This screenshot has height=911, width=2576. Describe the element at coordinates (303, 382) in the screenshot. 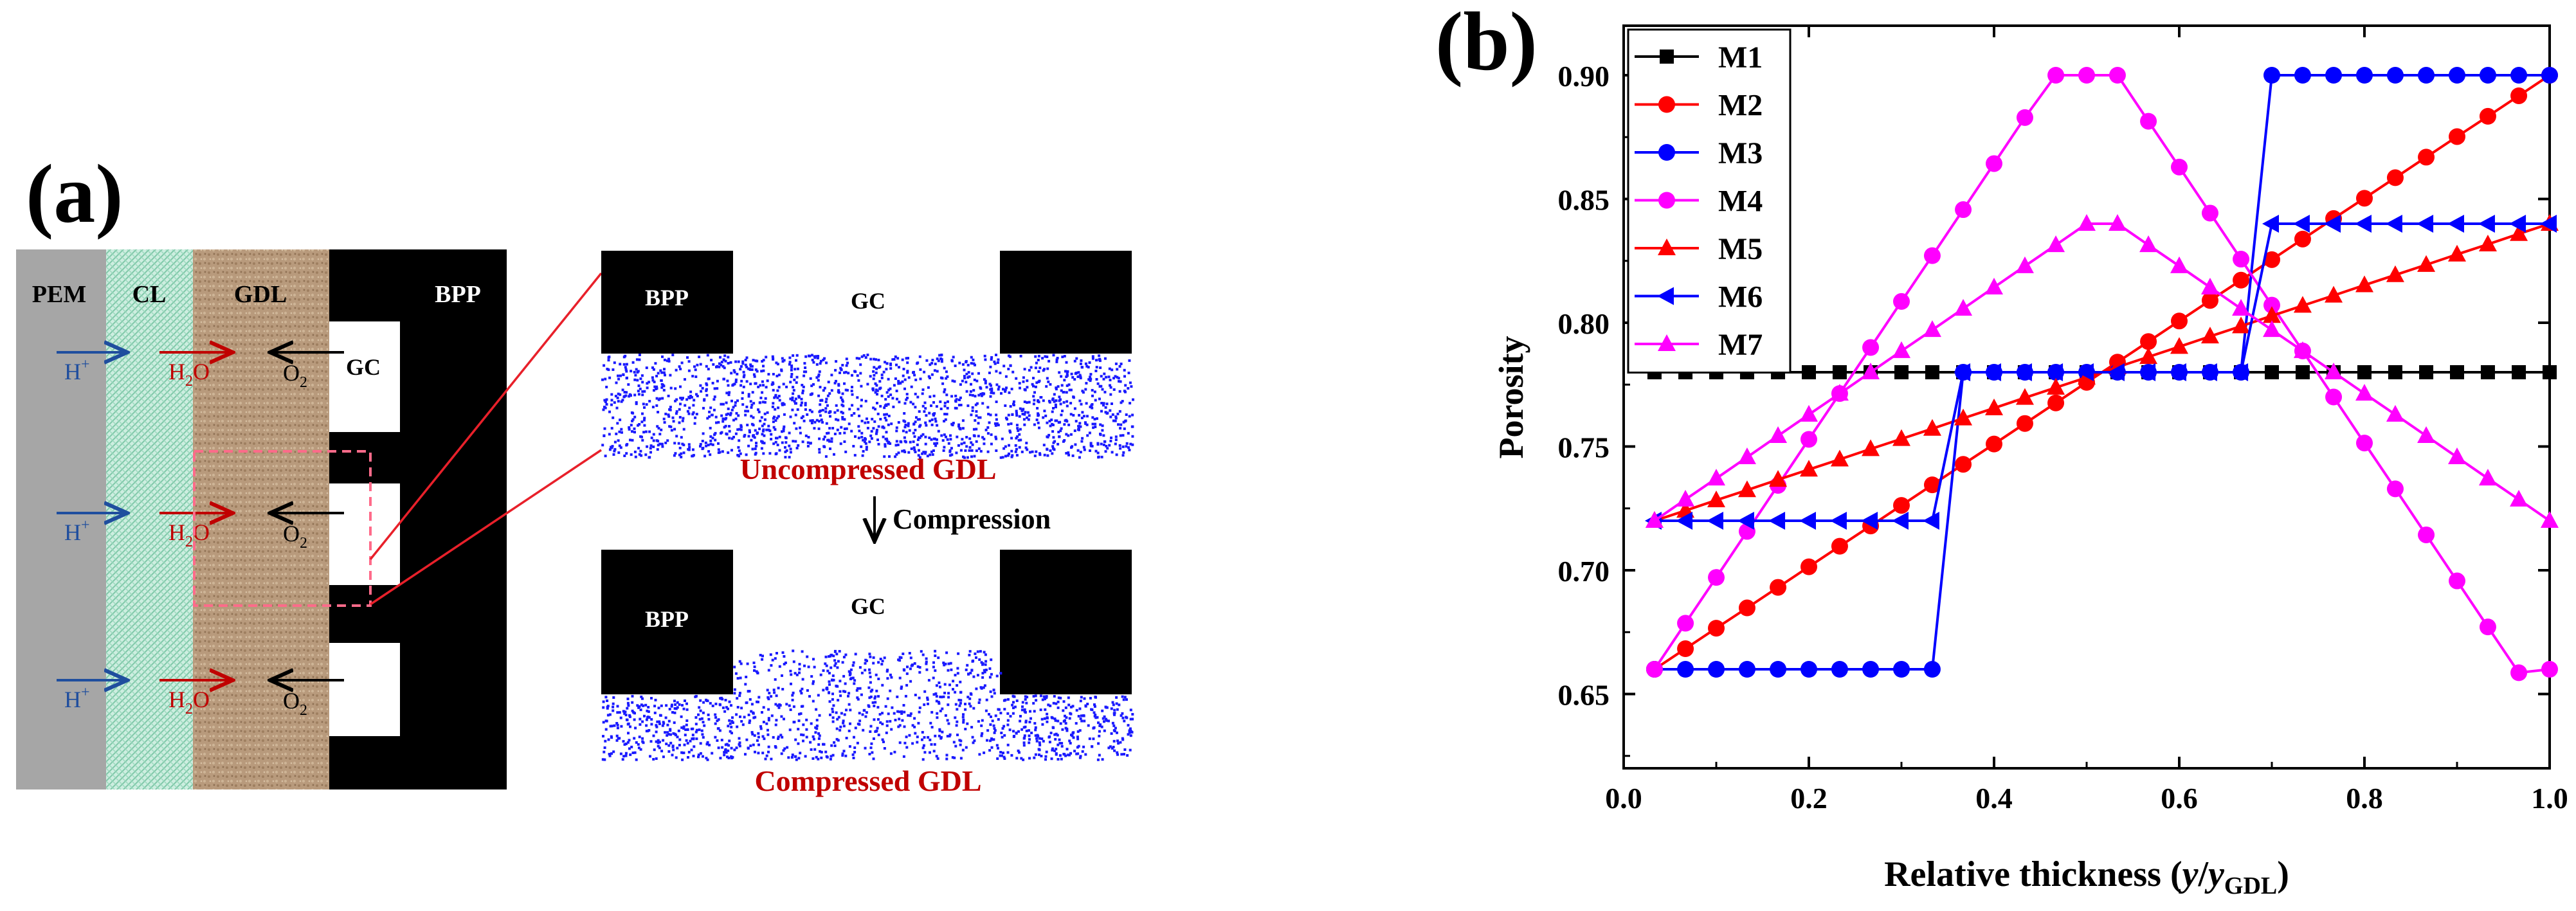

I see `oxygen-sub: 2` at that location.